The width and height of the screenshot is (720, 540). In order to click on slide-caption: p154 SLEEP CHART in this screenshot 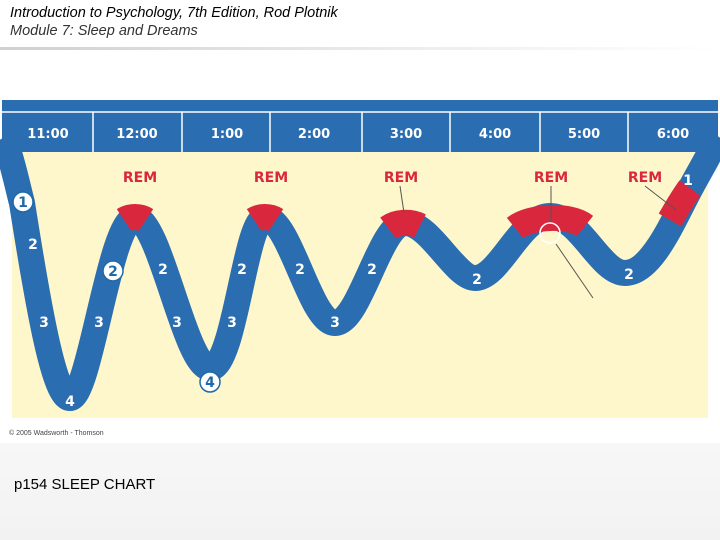, I will do `click(85, 484)`.